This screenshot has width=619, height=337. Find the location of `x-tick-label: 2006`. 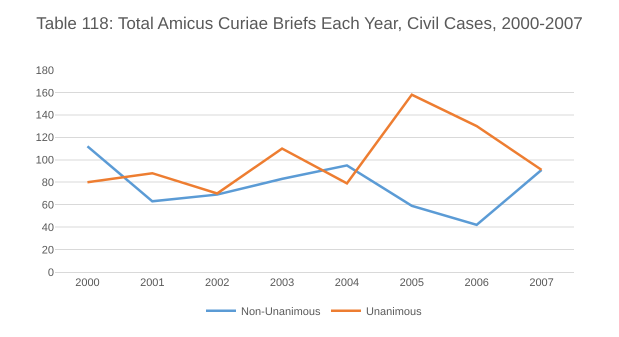

x-tick-label: 2006 is located at coordinates (476, 283).